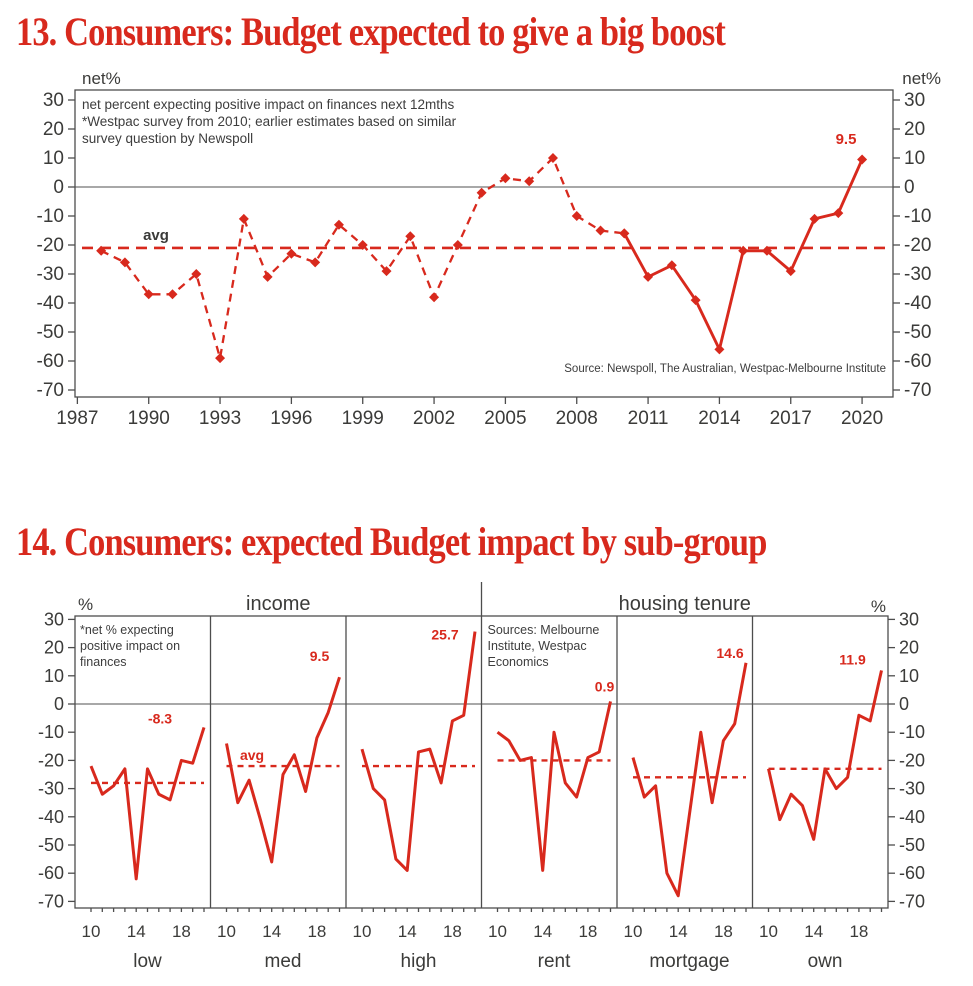  I want to click on x-axis-tick-label: 2002, so click(434, 418).